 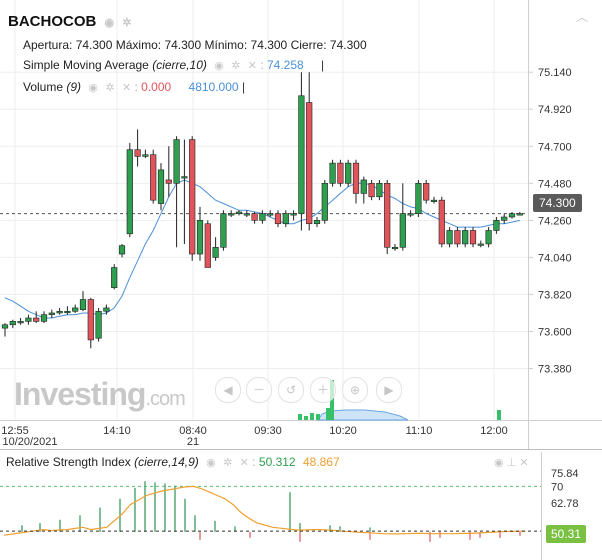 I want to click on zoom-in-icon: ＋, so click(x=323, y=390).